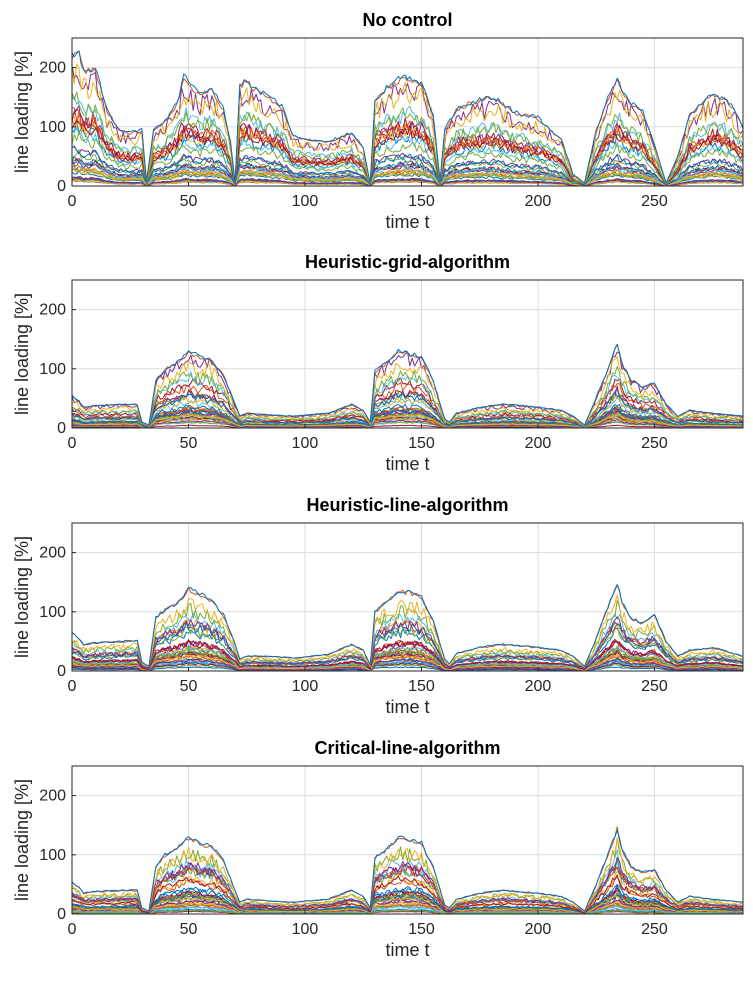 This screenshot has height=981, width=753. I want to click on subplot-title: Critical-line-algorithm, so click(407, 748).